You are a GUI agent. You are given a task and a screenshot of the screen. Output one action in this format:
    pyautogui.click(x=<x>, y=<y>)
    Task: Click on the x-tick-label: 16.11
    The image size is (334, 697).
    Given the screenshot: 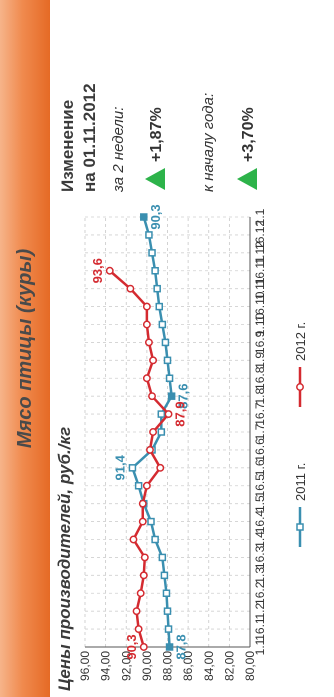 What is the action you would take?
    pyautogui.click(x=260, y=270)
    